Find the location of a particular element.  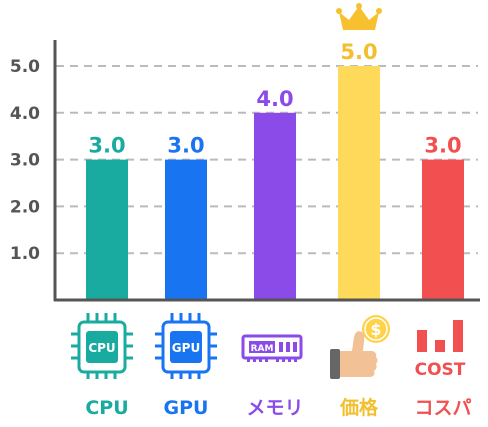

ram-icon: RAM is located at coordinates (272, 348).